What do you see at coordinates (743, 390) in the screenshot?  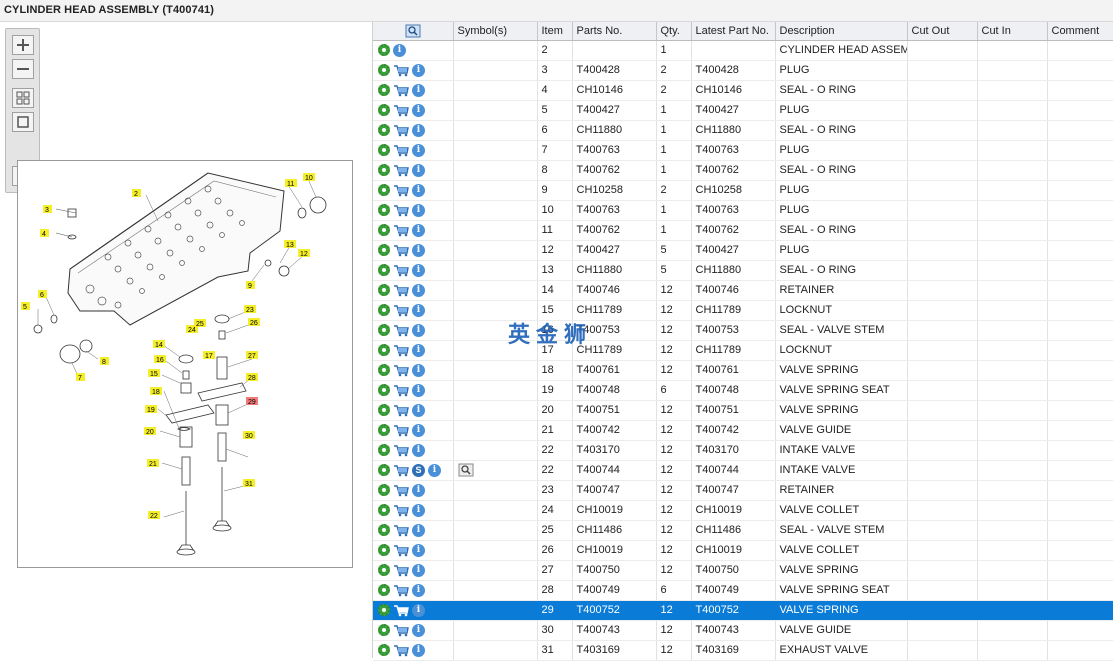 I see `table-row: i 19 T400748 6 T400748 VALVE SPRING SEAT` at bounding box center [743, 390].